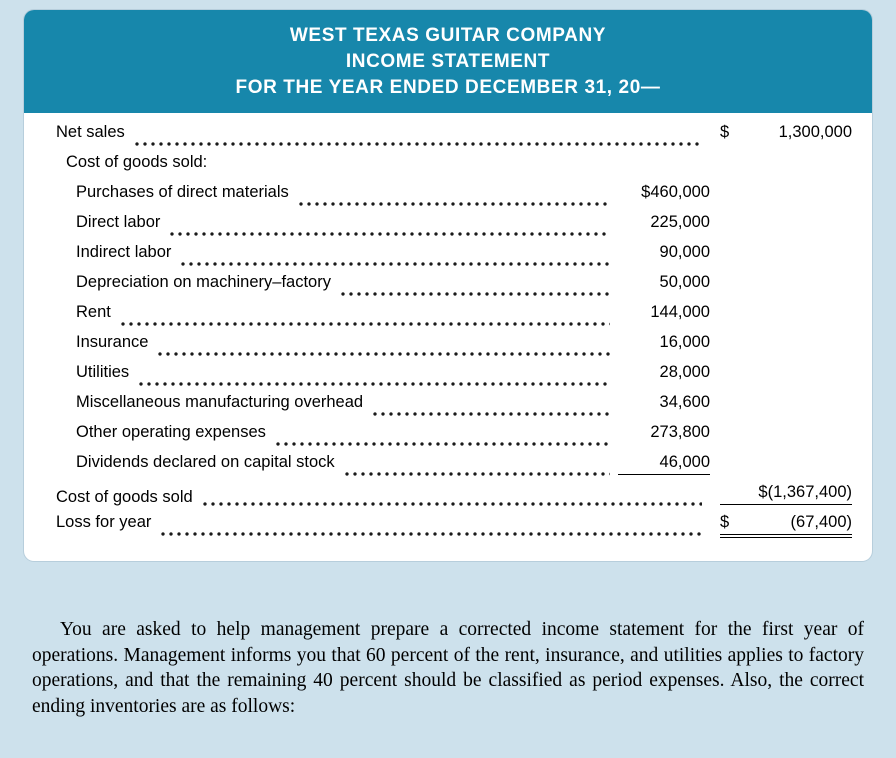 This screenshot has width=896, height=758. Describe the element at coordinates (446, 318) in the screenshot. I see `statement-row: Rent 144,000` at that location.